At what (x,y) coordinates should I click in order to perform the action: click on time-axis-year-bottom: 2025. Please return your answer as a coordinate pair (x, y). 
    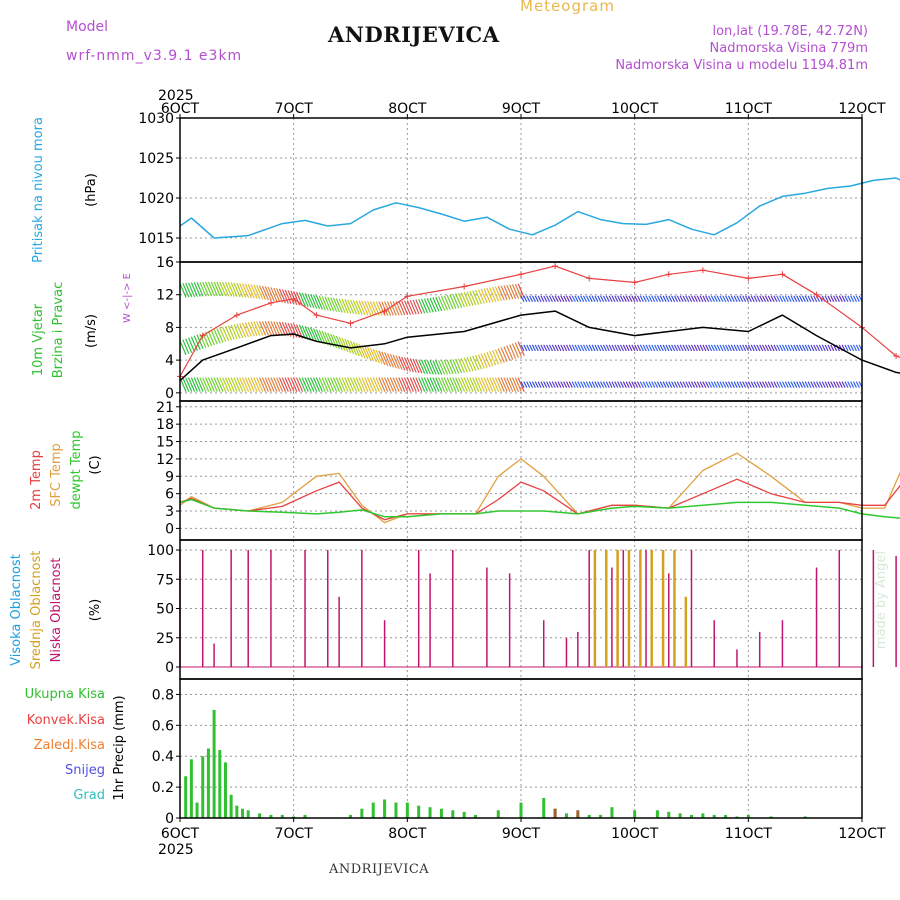
    Looking at the image, I should click on (176, 850).